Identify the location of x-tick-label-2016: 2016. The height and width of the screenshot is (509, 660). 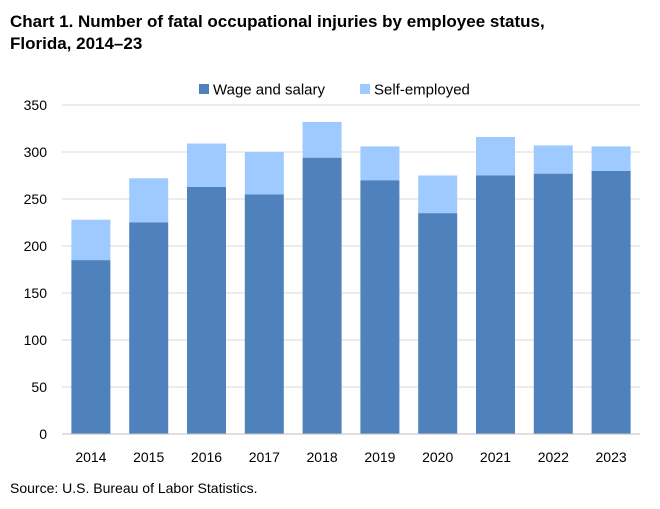
(206, 457).